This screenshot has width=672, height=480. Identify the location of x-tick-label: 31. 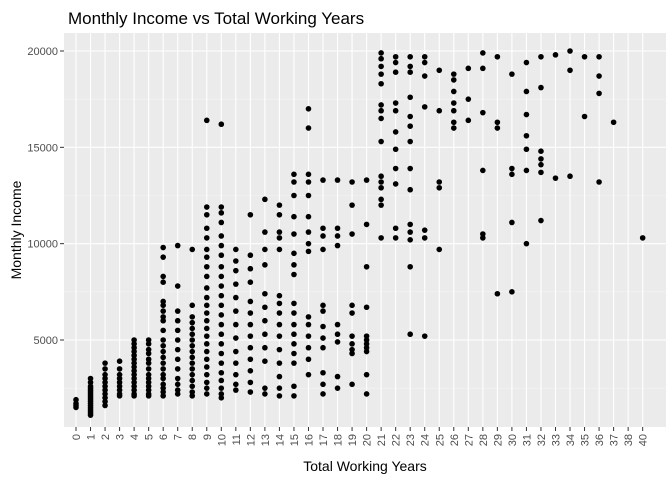
(527, 440).